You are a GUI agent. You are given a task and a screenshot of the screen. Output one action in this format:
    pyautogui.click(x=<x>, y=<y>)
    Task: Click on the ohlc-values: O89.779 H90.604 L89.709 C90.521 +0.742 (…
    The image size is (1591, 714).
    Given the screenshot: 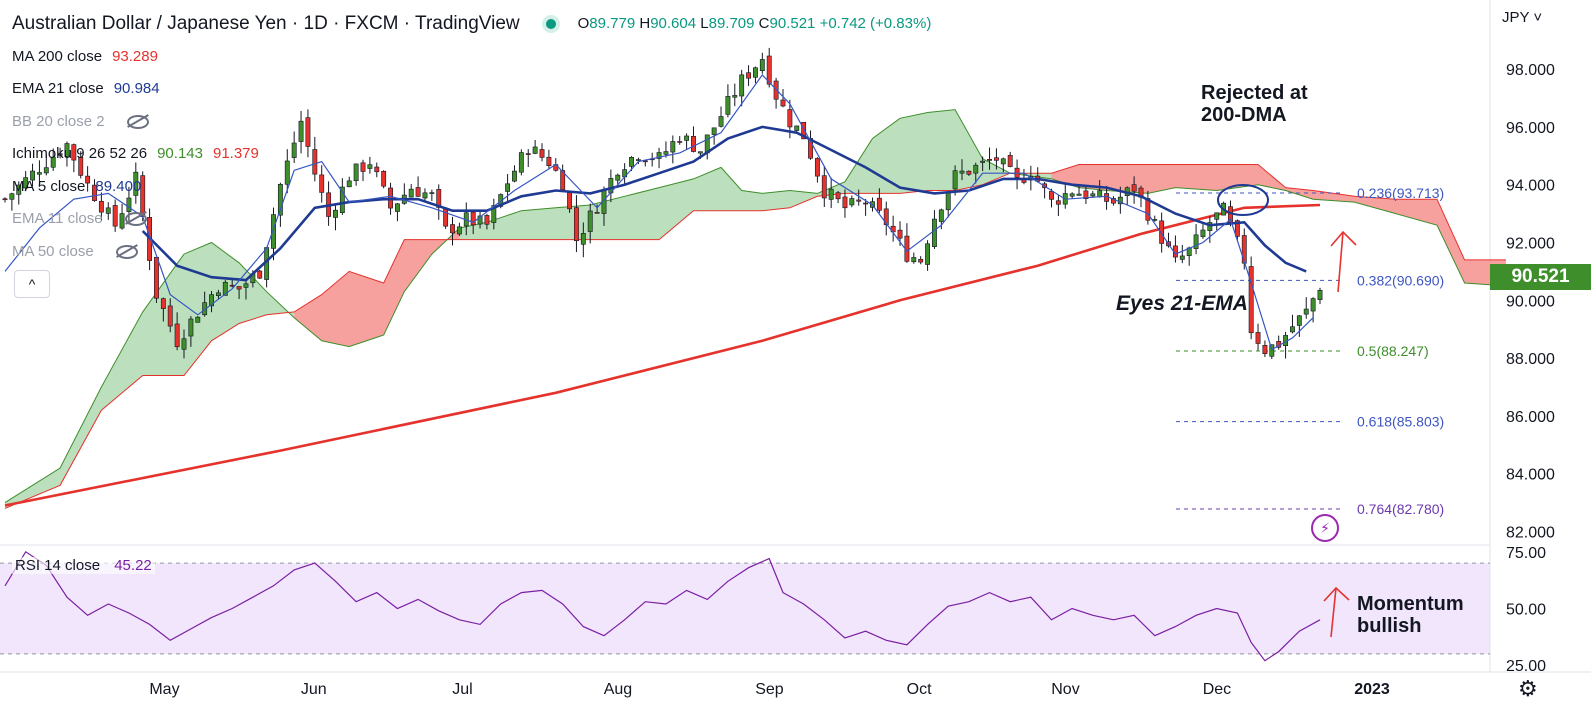 What is the action you would take?
    pyautogui.click(x=754, y=24)
    